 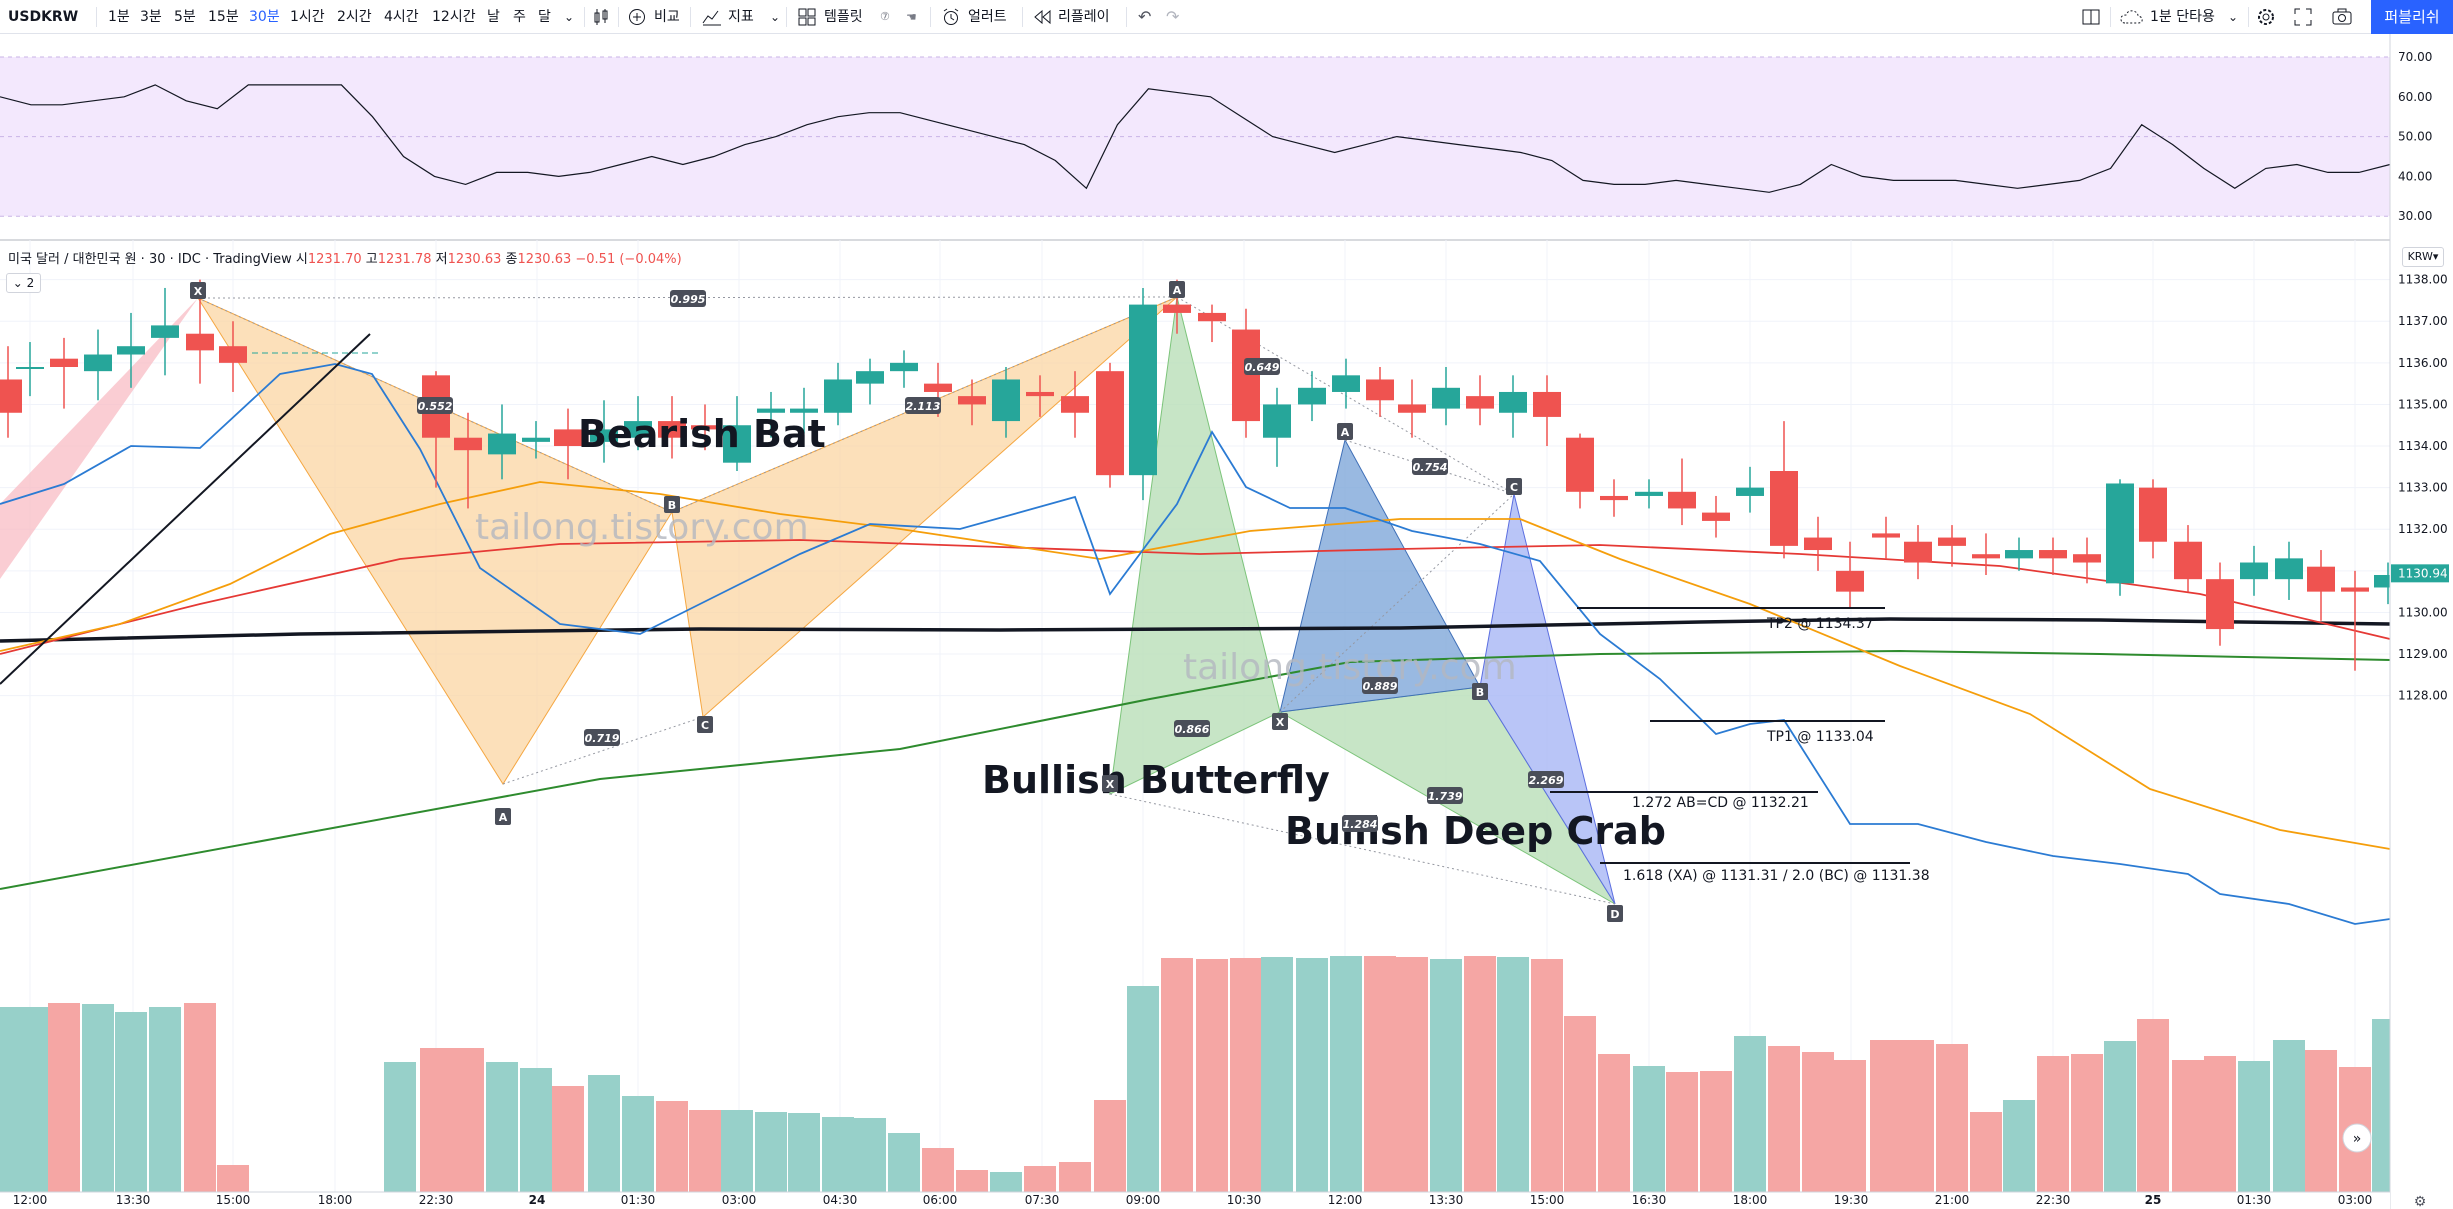 I want to click on layout-name-button: 1분 단타용, so click(x=2182, y=17).